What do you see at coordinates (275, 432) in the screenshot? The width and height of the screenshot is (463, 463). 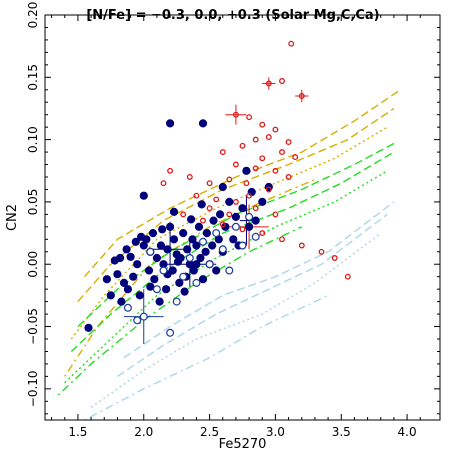 I see `x-tick-label: 3.0` at bounding box center [275, 432].